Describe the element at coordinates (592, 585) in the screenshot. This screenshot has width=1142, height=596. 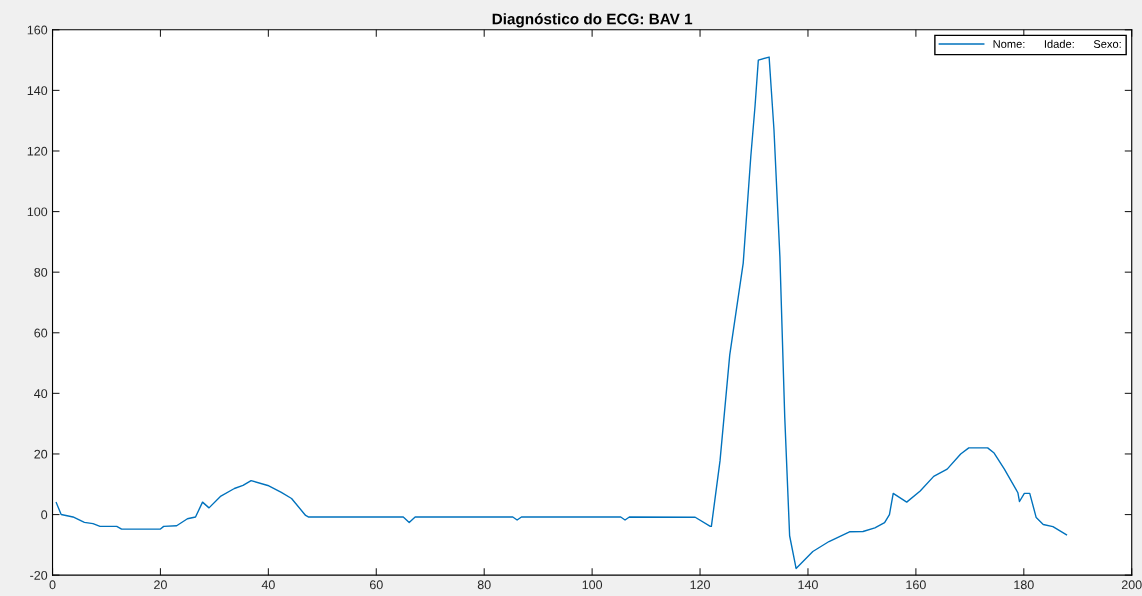
I see `x-tick-label: 100` at that location.